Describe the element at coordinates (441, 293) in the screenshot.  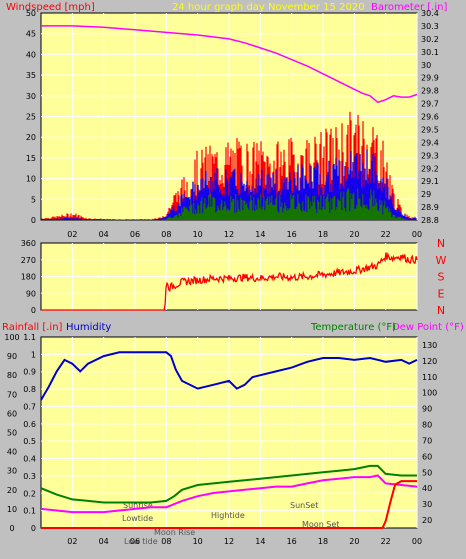
I see `compass-label: E` at that location.